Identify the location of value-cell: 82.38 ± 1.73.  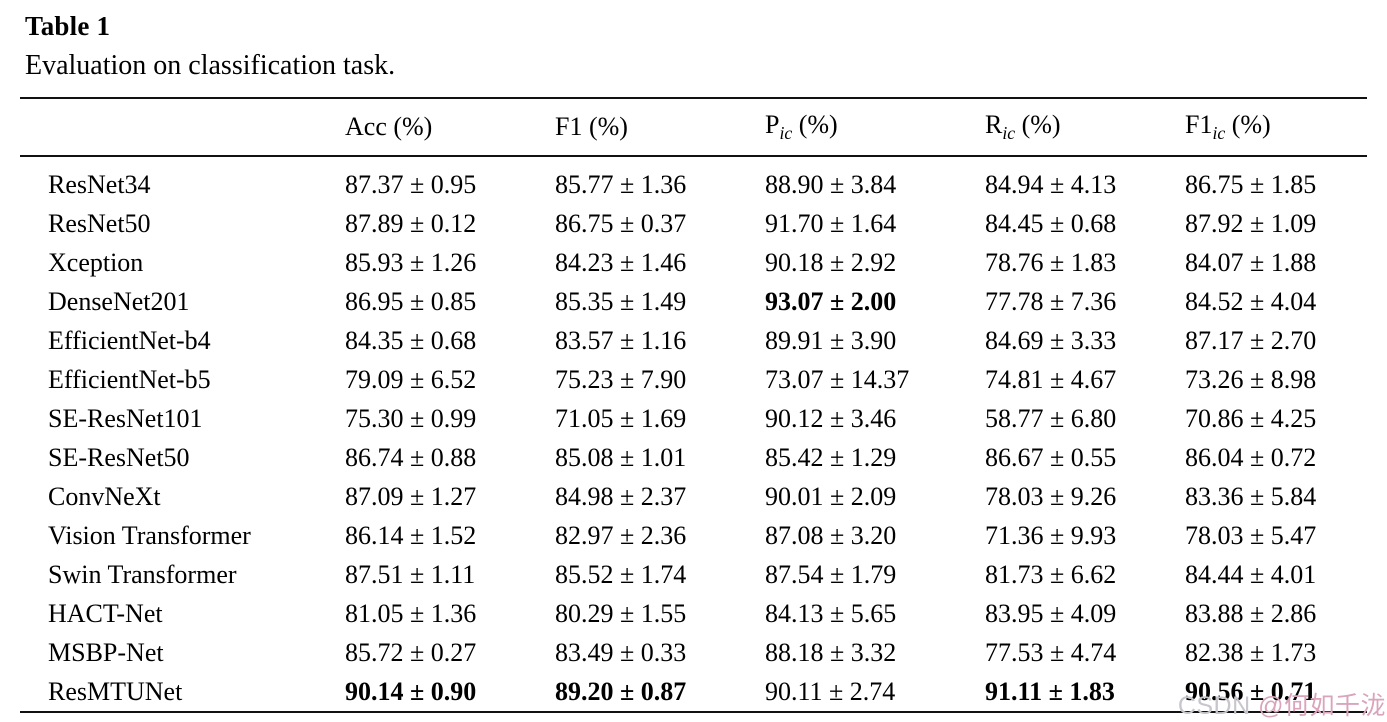
(1251, 652).